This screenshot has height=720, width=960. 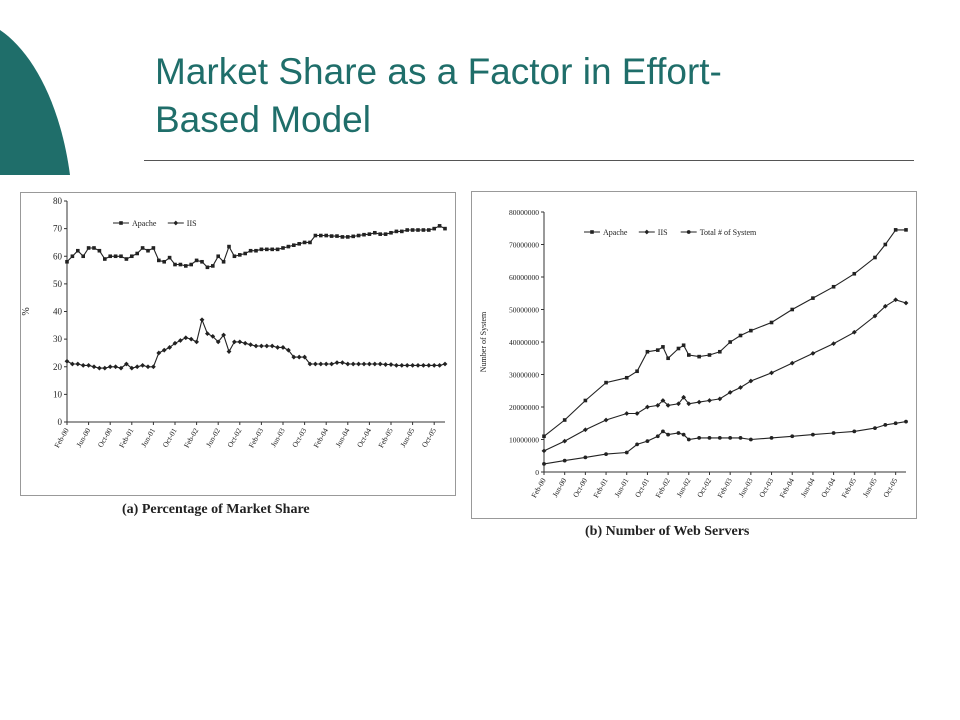 I want to click on x-tick-label: Oct-05, so click(x=890, y=487).